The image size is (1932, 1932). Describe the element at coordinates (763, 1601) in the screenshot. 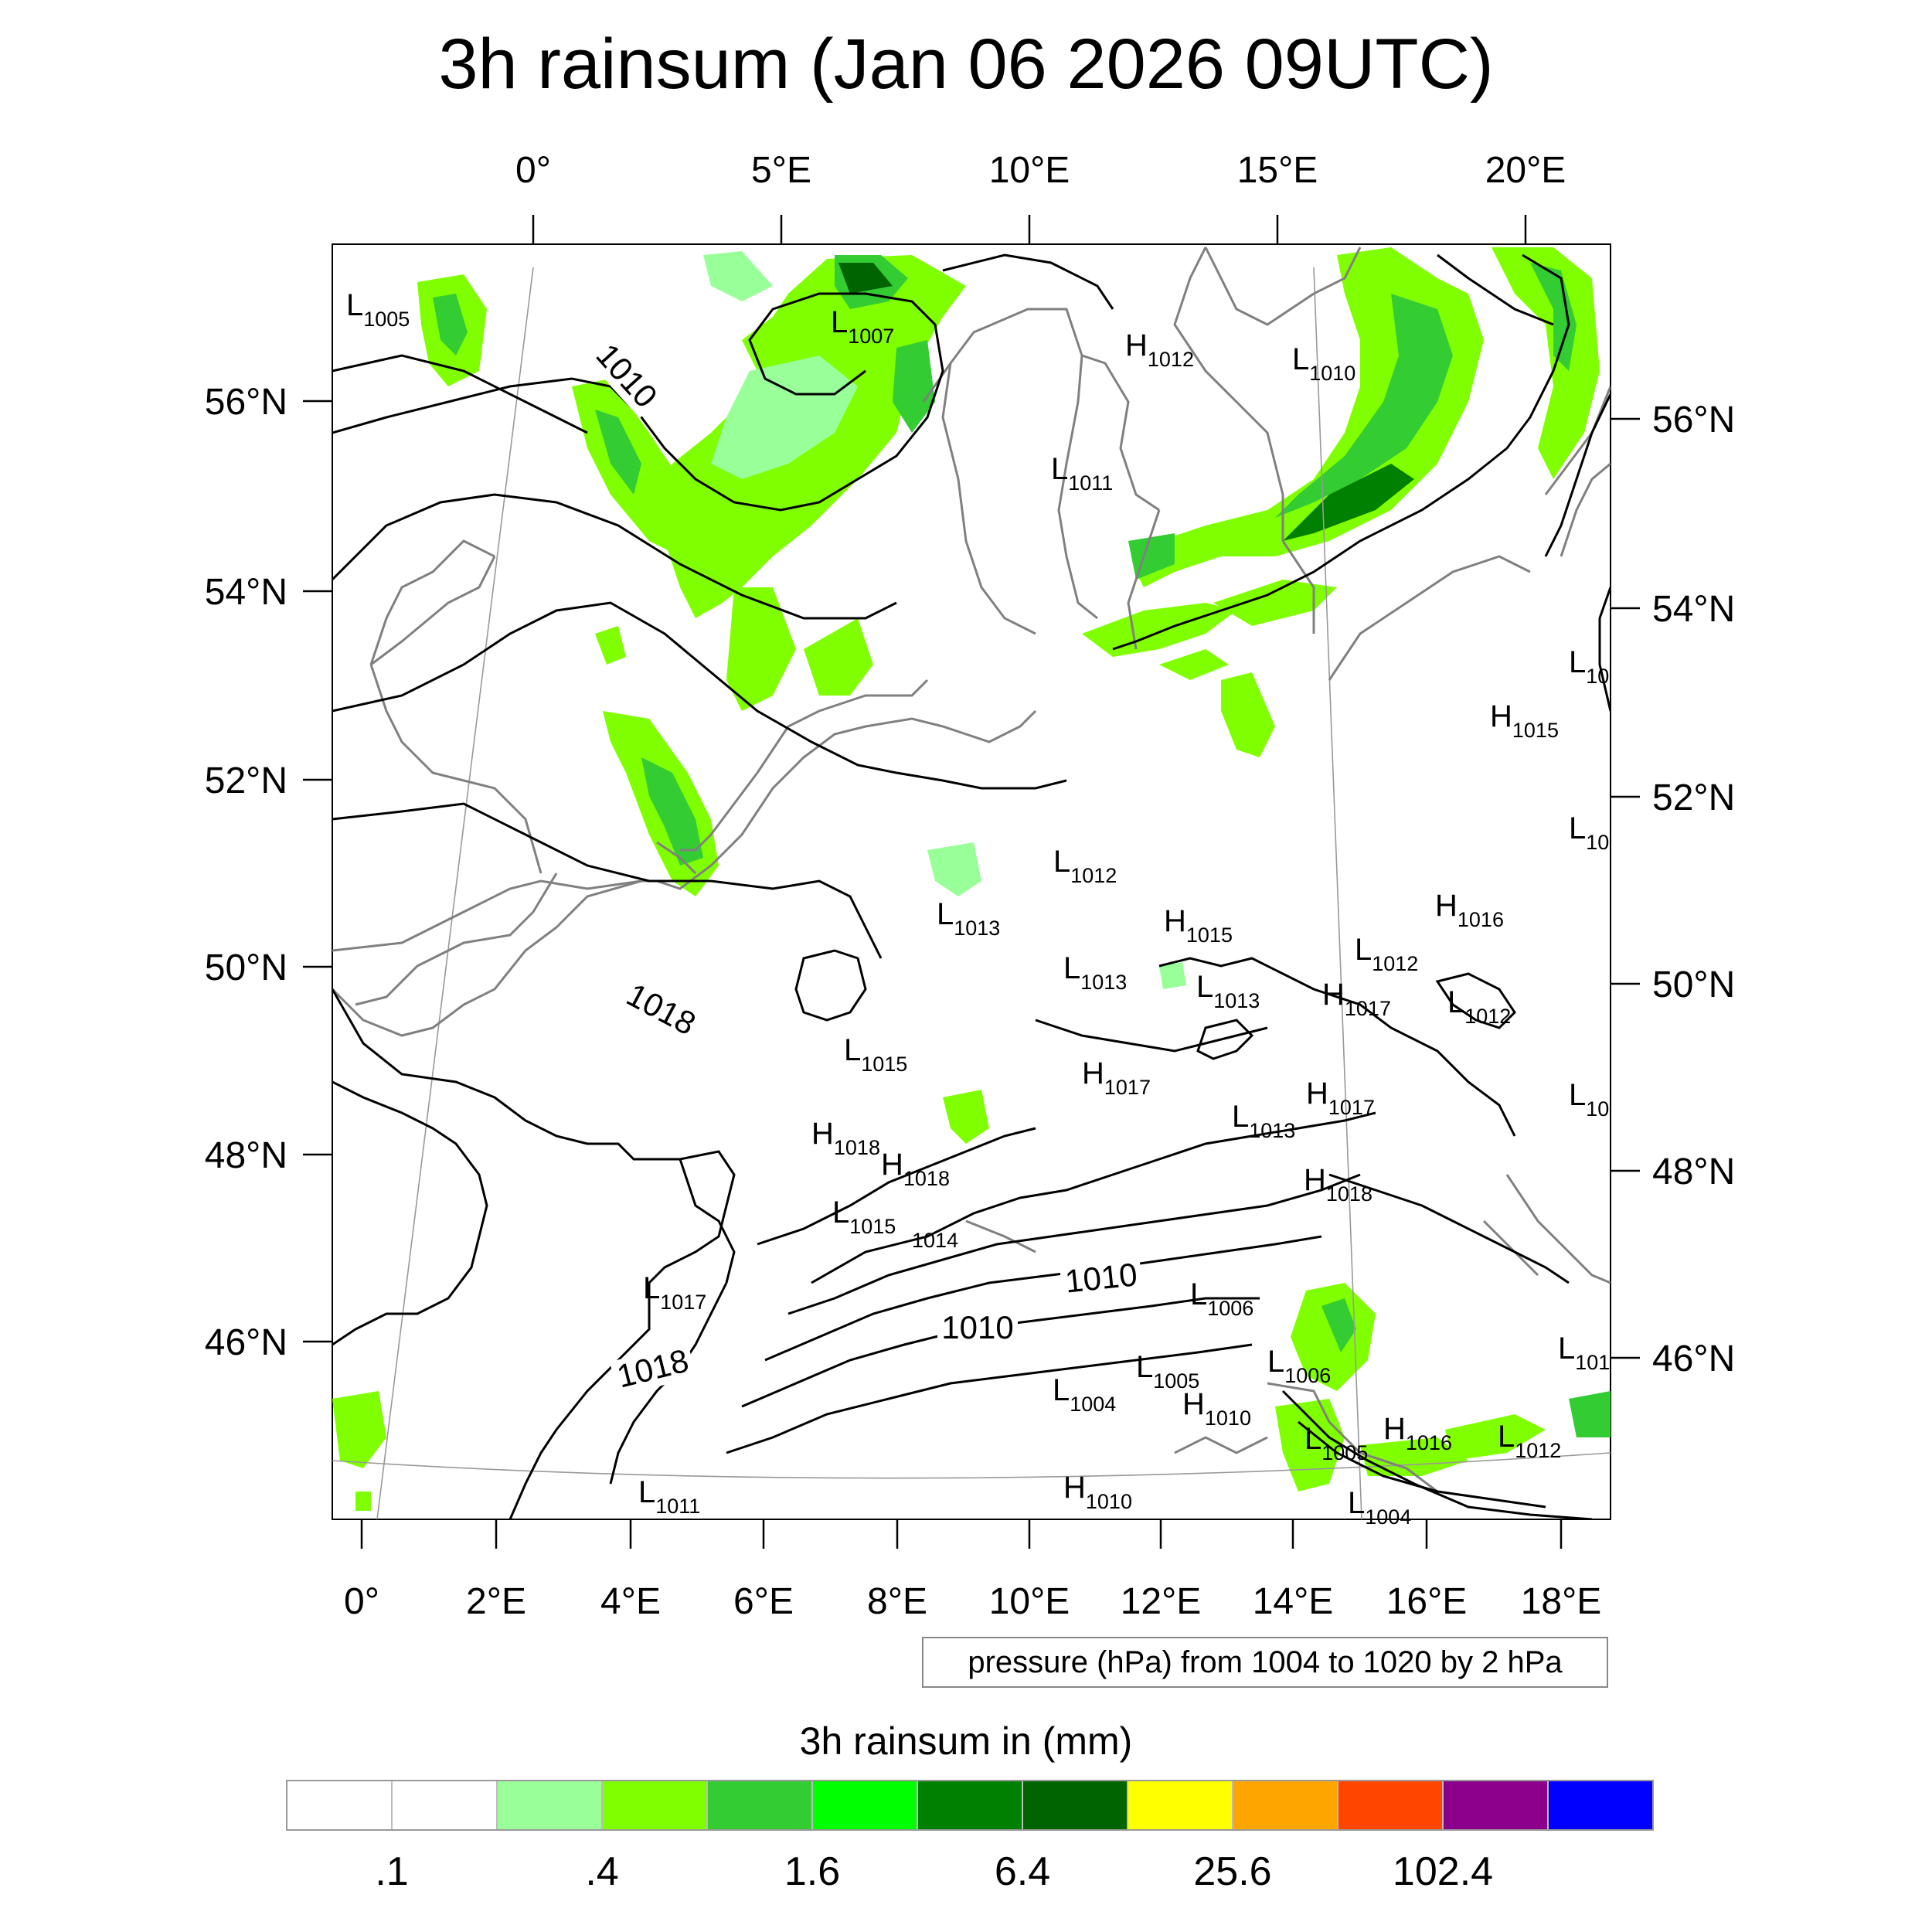

I see `bottom-lon-label: 6°E` at that location.